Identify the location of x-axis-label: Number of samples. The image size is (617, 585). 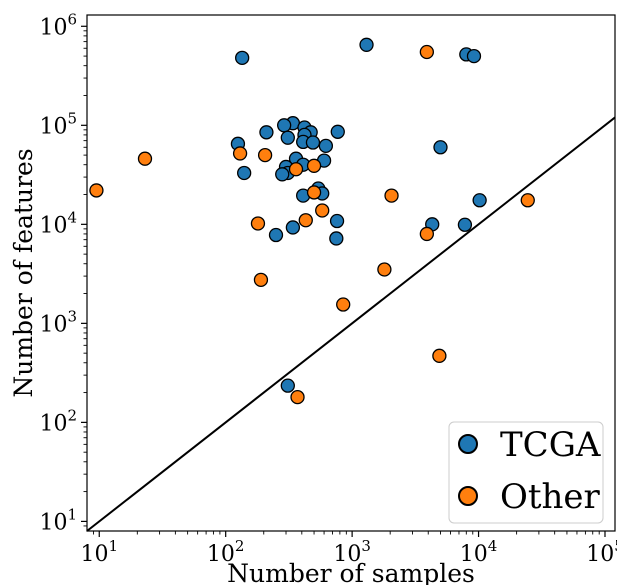
(351, 572).